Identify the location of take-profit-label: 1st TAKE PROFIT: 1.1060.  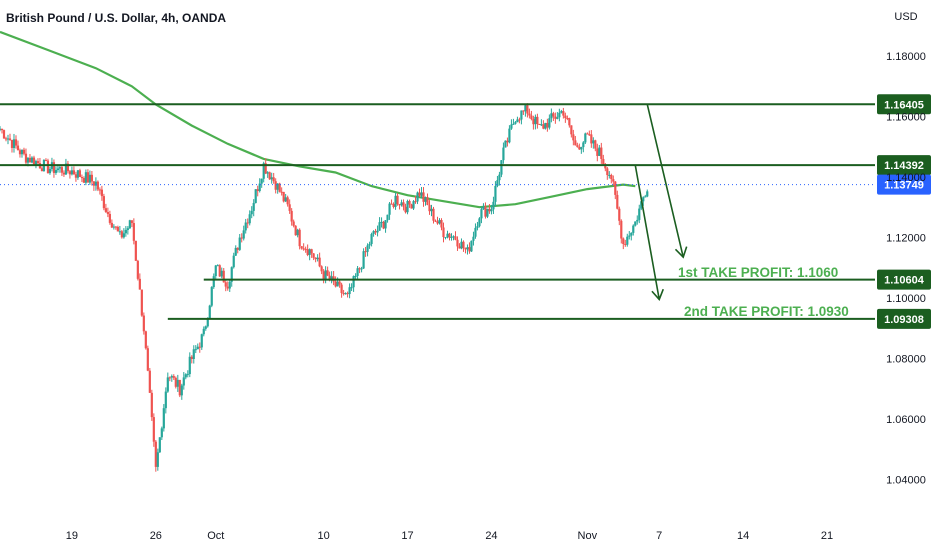
(758, 272).